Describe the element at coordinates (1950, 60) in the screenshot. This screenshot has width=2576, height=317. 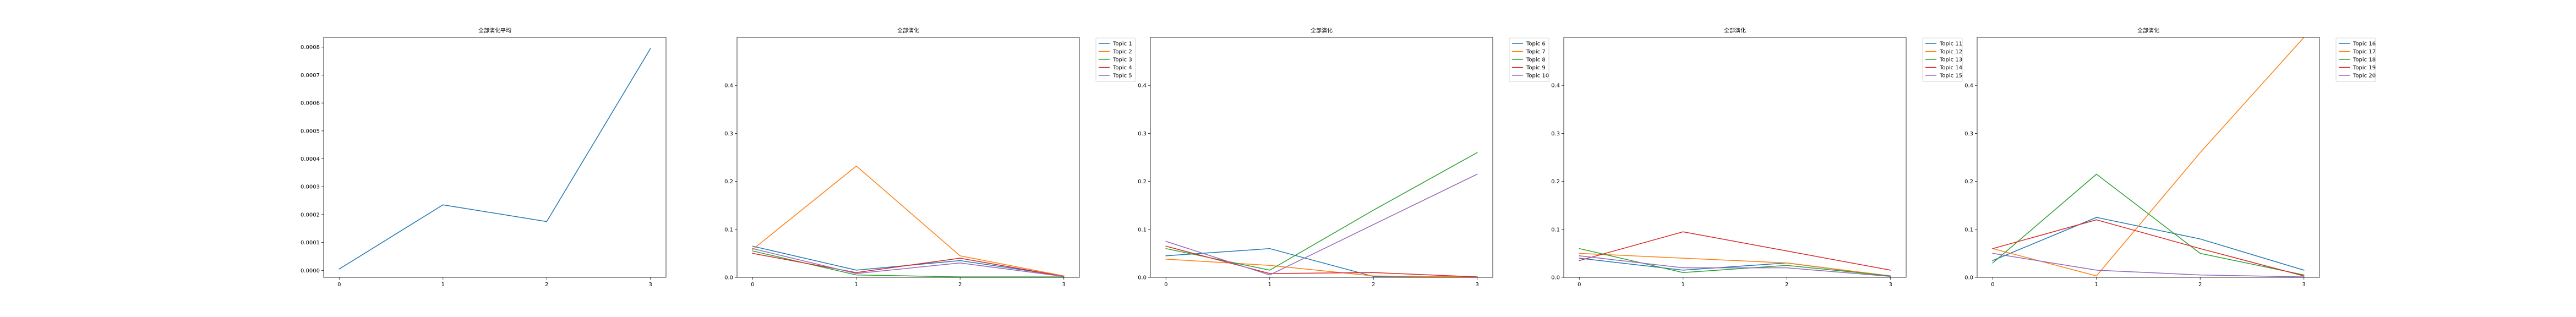
I see `legend-label: Topic 13` at that location.